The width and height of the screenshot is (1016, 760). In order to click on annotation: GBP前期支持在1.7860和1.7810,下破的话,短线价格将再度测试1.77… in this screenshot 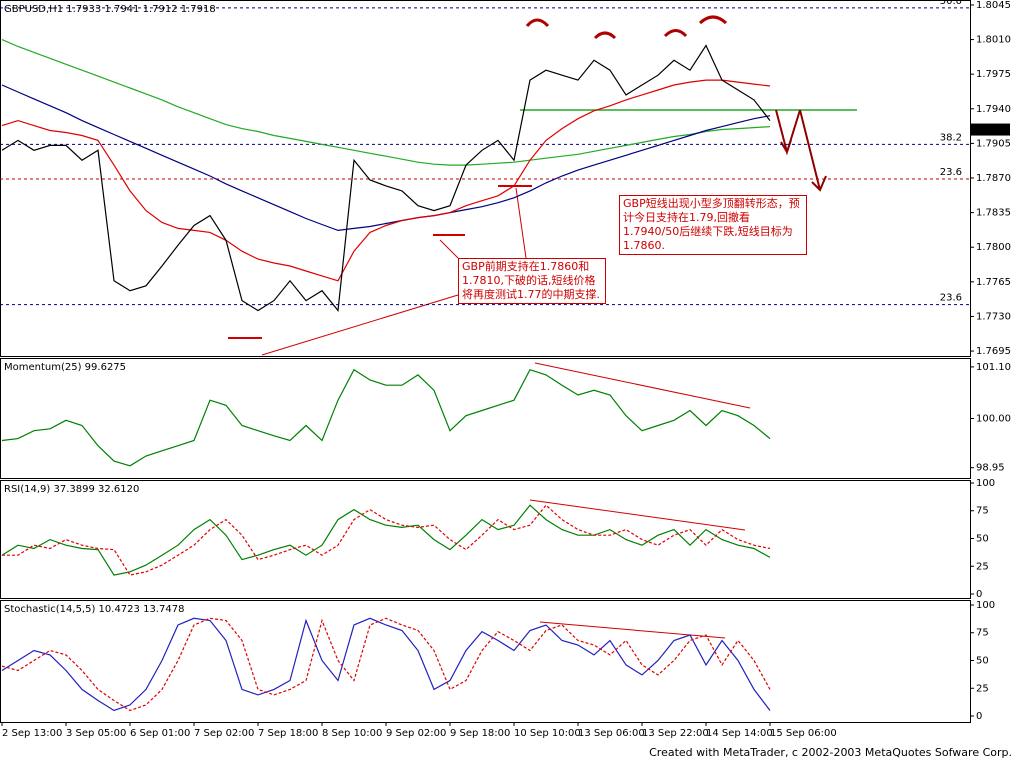, I will do `click(532, 281)`.